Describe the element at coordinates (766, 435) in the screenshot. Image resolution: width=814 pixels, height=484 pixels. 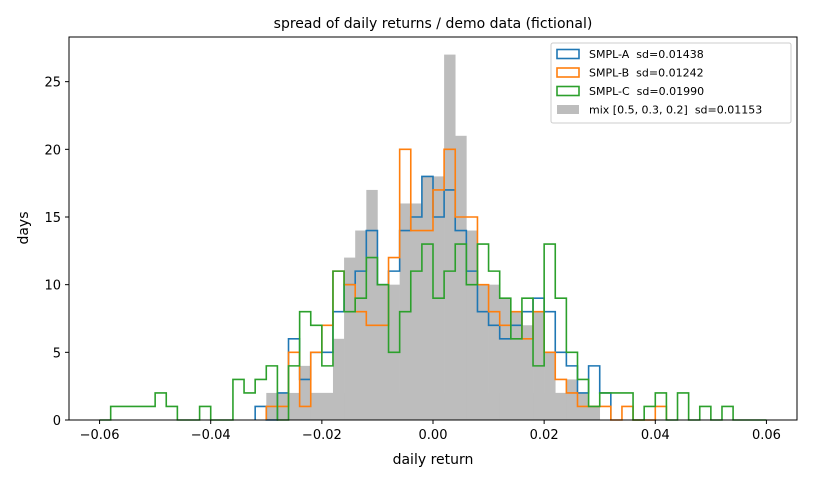
I see `x-tick-label: 0.06` at that location.